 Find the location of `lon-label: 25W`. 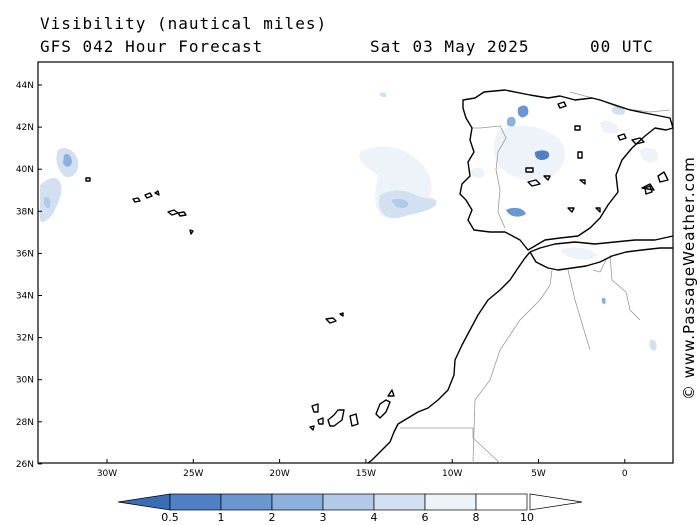

lon-label: 25W is located at coordinates (193, 474).